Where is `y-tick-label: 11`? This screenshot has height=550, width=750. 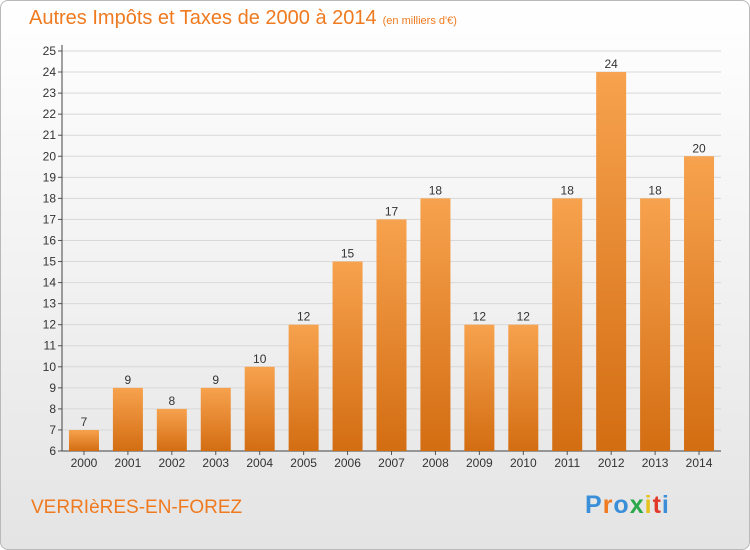 y-tick-label: 11 is located at coordinates (50, 346).